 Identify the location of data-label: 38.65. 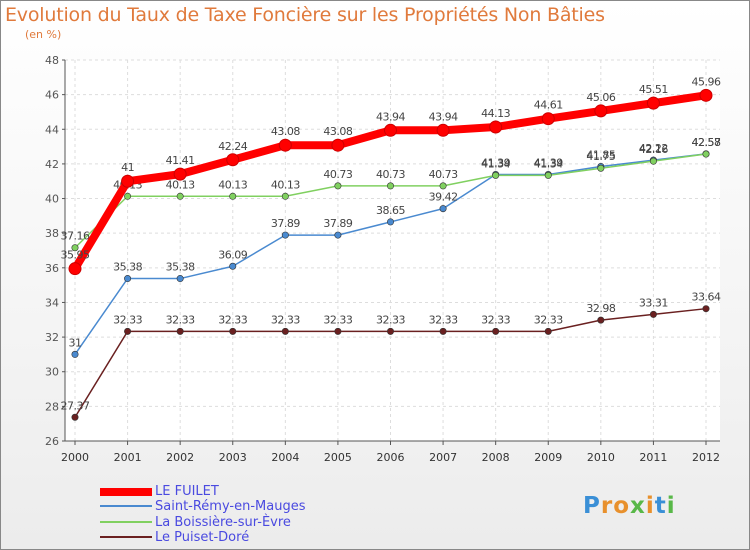
(390, 210).